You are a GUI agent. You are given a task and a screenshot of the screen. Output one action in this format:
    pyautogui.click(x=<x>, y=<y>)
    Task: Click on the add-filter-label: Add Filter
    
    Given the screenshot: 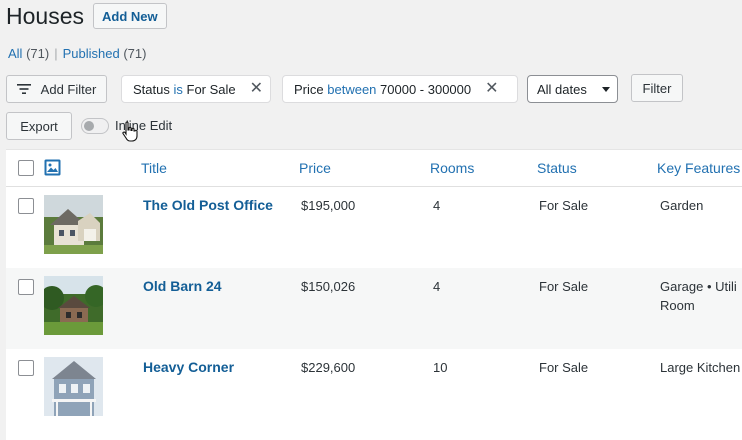 What is the action you would take?
    pyautogui.click(x=68, y=89)
    